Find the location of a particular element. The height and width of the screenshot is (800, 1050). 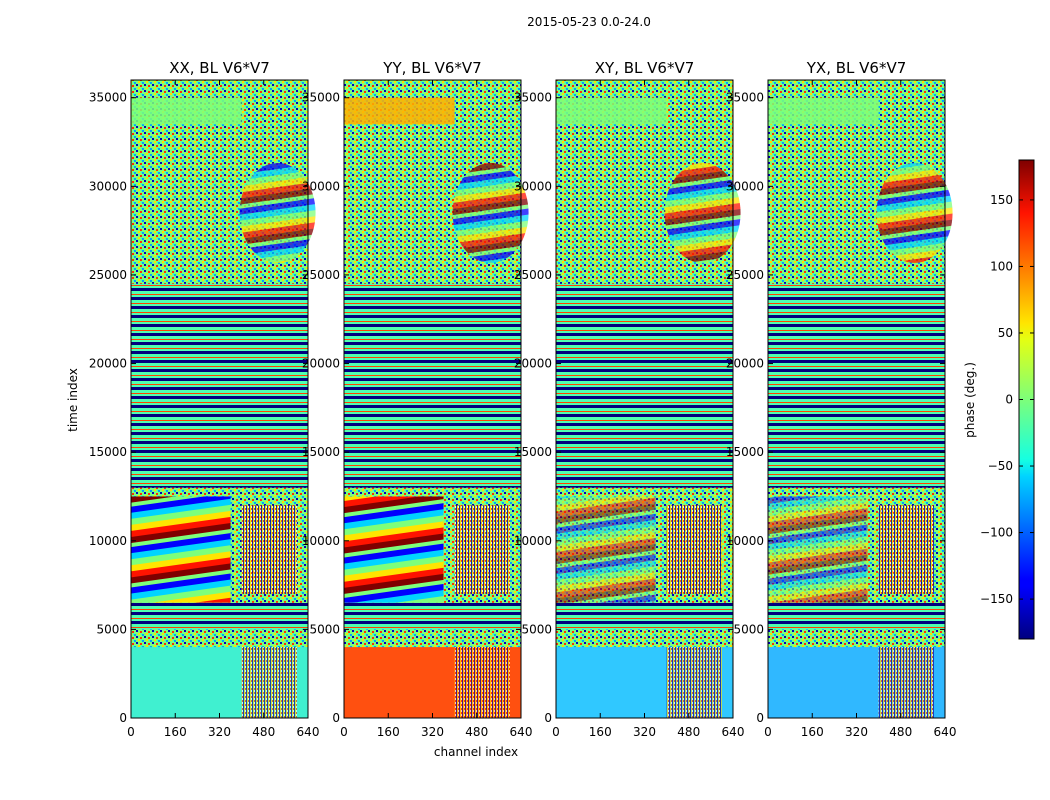

heatmap-xy-fringe-right is located at coordinates (694, 549).